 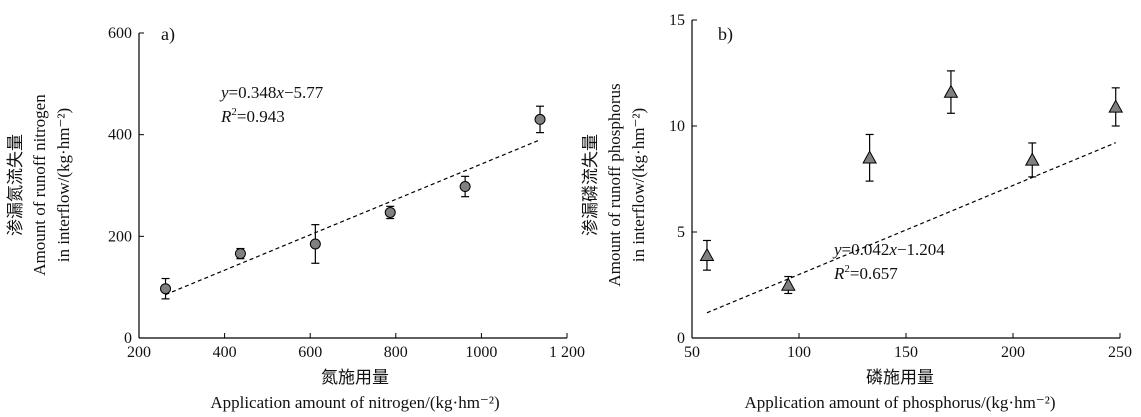 I want to click on panel-a-x-tick-label: 200, so click(x=139, y=352).